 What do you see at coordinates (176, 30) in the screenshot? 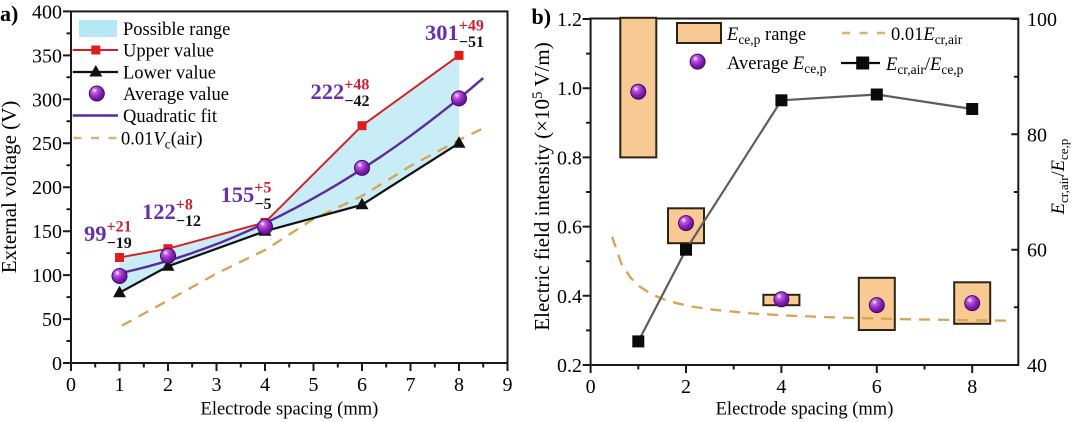
I see `svg-text: Possible range` at bounding box center [176, 30].